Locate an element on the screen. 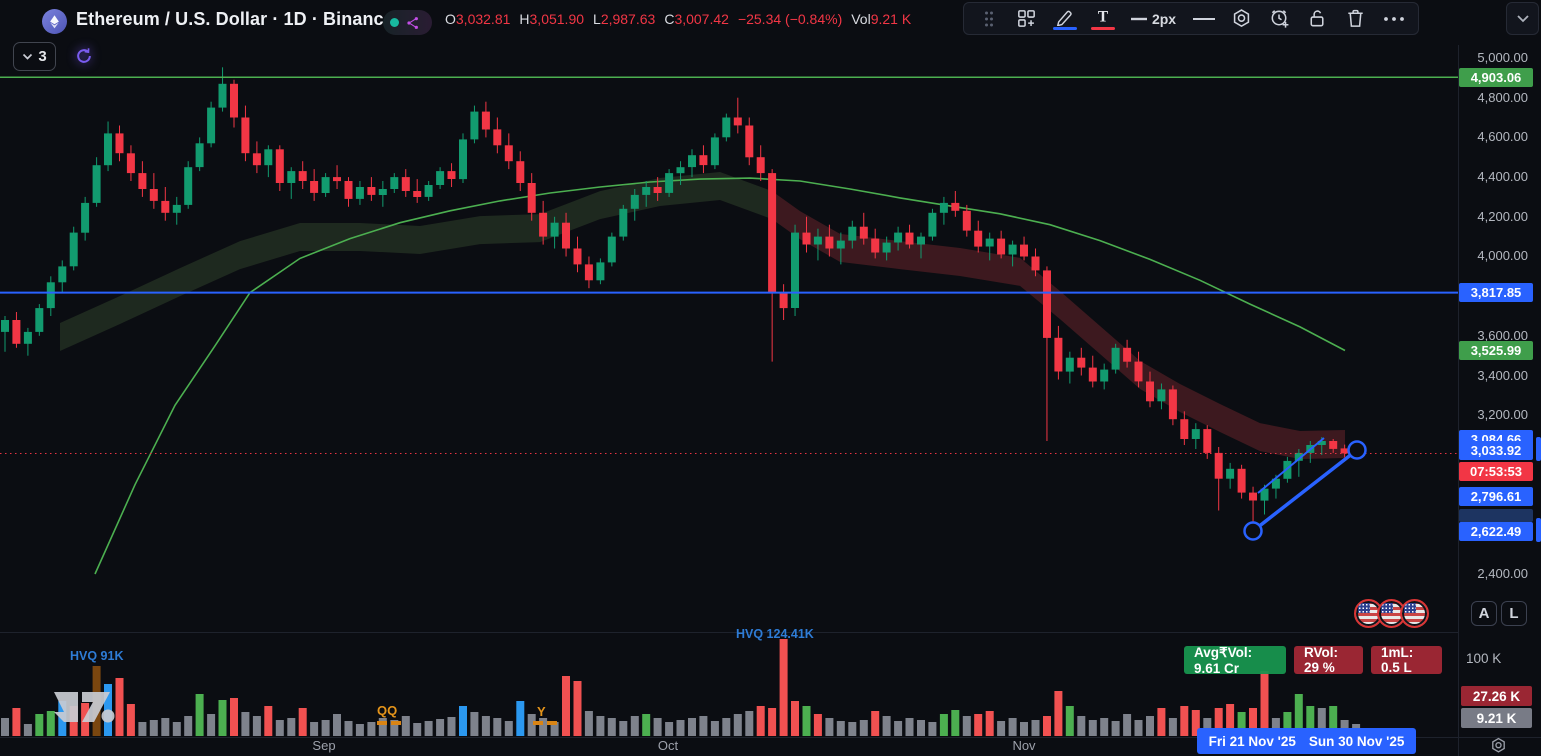 This screenshot has width=1541, height=756. price-tick: 5,000.00 is located at coordinates (1502, 57).